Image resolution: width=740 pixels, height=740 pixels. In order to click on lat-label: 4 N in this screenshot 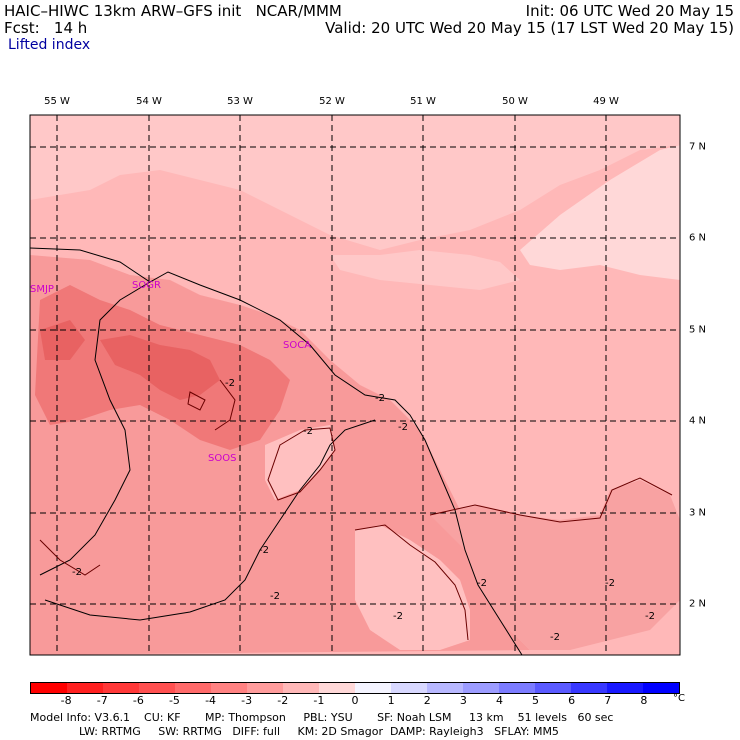, I will do `click(698, 421)`.